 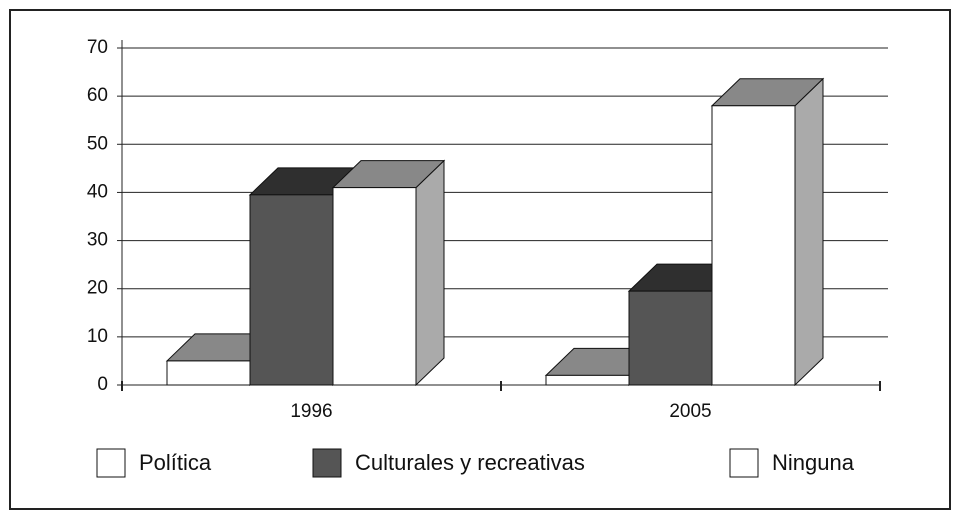 What do you see at coordinates (97, 191) in the screenshot?
I see `y-tick-label: 40` at bounding box center [97, 191].